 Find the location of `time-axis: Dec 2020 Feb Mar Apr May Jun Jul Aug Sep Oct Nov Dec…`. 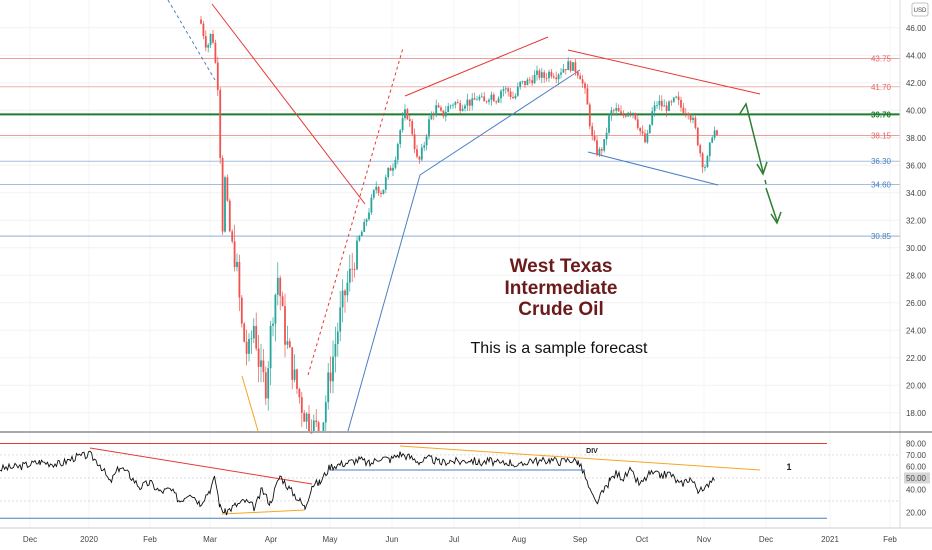

time-axis: Dec 2020 Feb Mar Apr May Jun Jul Aug Sep Oct Nov Dec… is located at coordinates (460, 539).